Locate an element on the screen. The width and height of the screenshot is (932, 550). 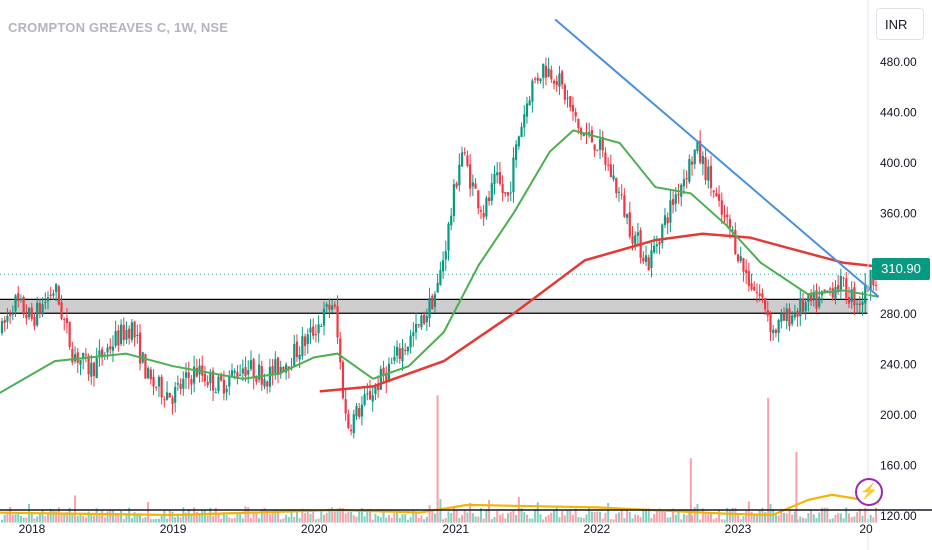
currency-selector: INR is located at coordinates (900, 24).